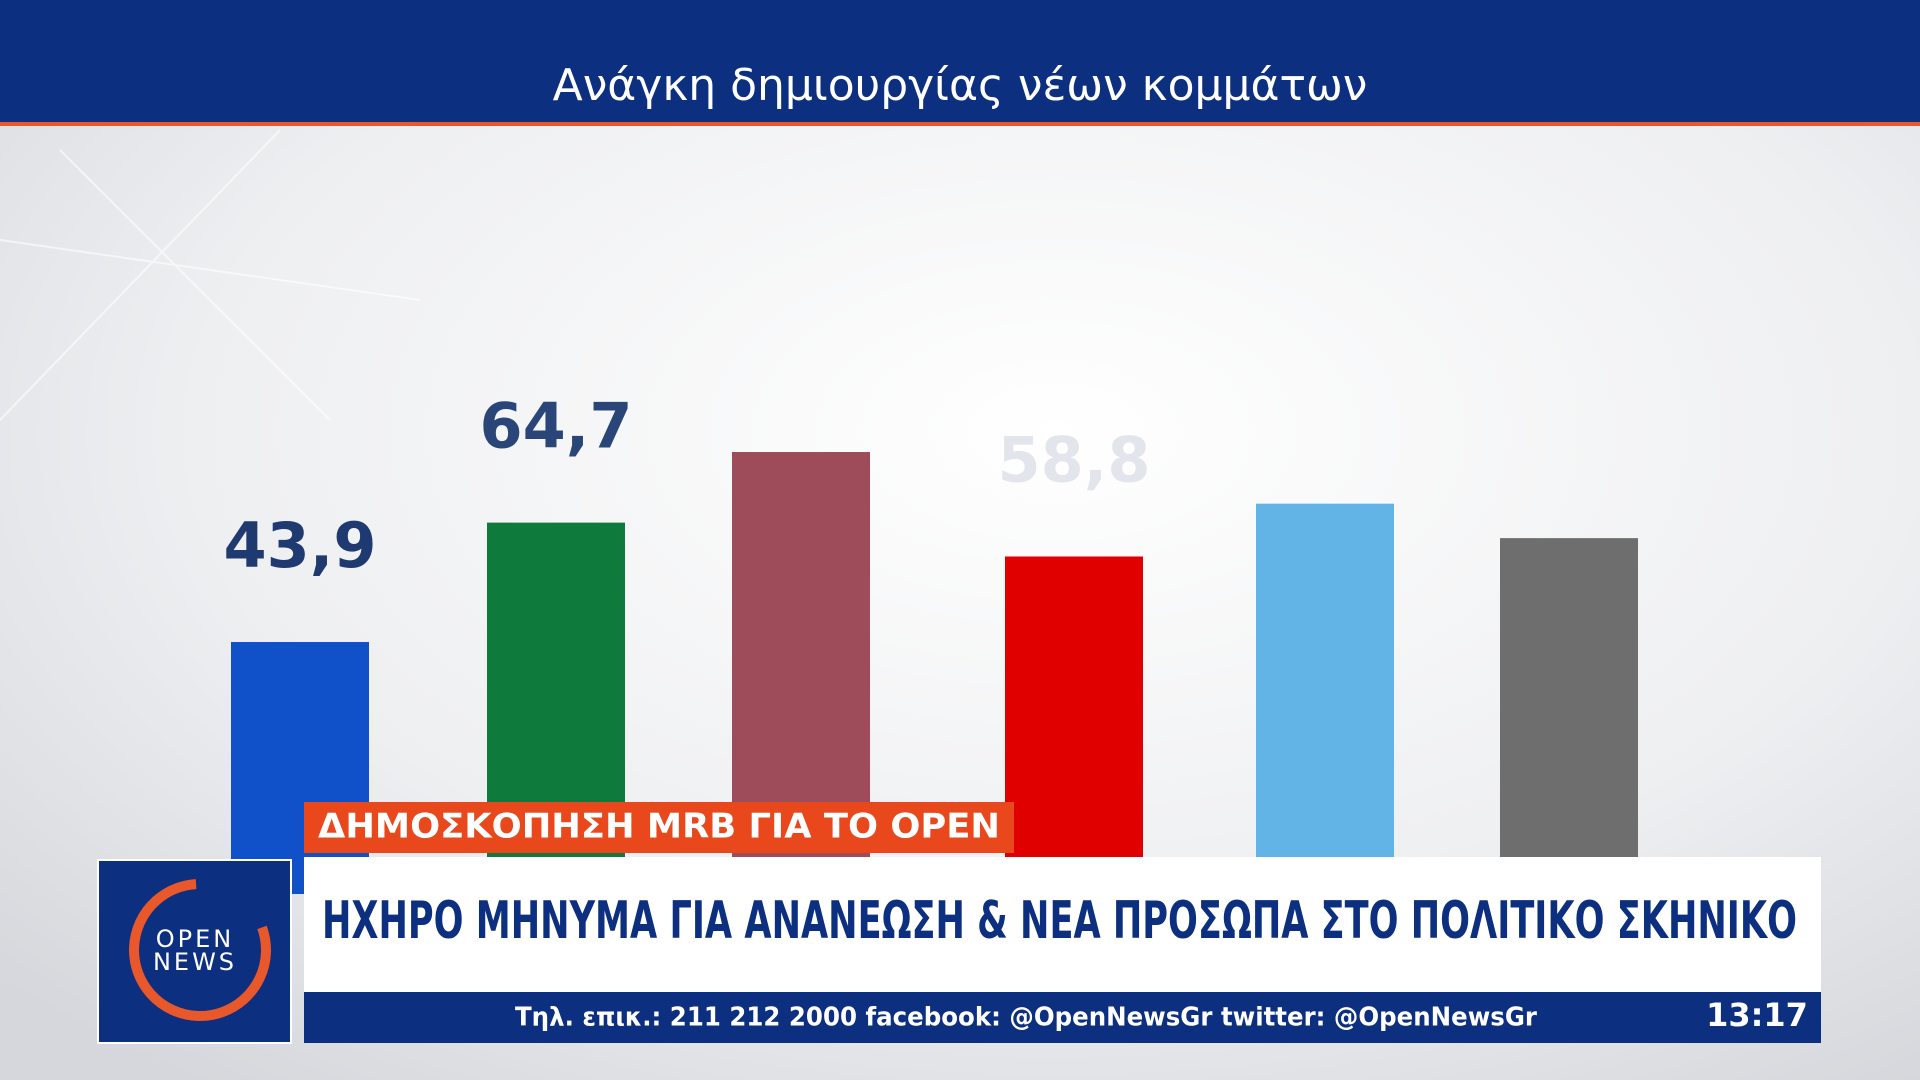  I want to click on title-banner, so click(960, 61).